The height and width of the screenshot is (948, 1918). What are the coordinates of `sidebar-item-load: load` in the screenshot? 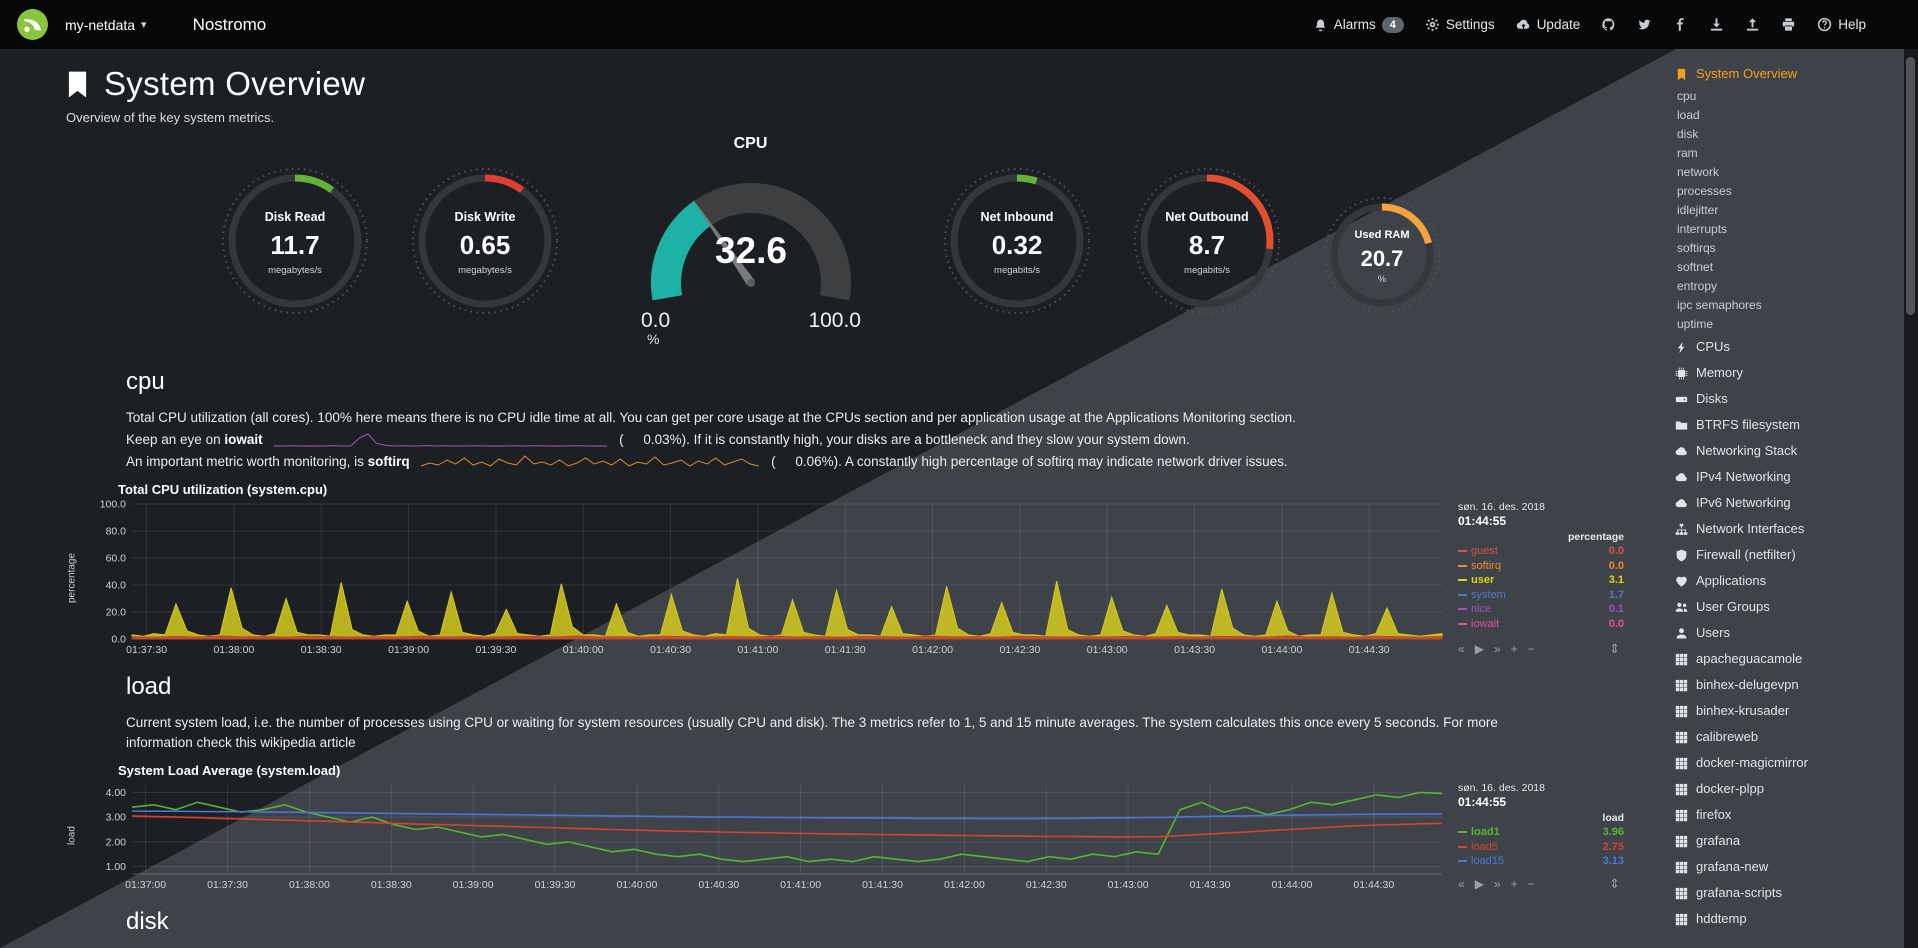 It's located at (1786, 115).